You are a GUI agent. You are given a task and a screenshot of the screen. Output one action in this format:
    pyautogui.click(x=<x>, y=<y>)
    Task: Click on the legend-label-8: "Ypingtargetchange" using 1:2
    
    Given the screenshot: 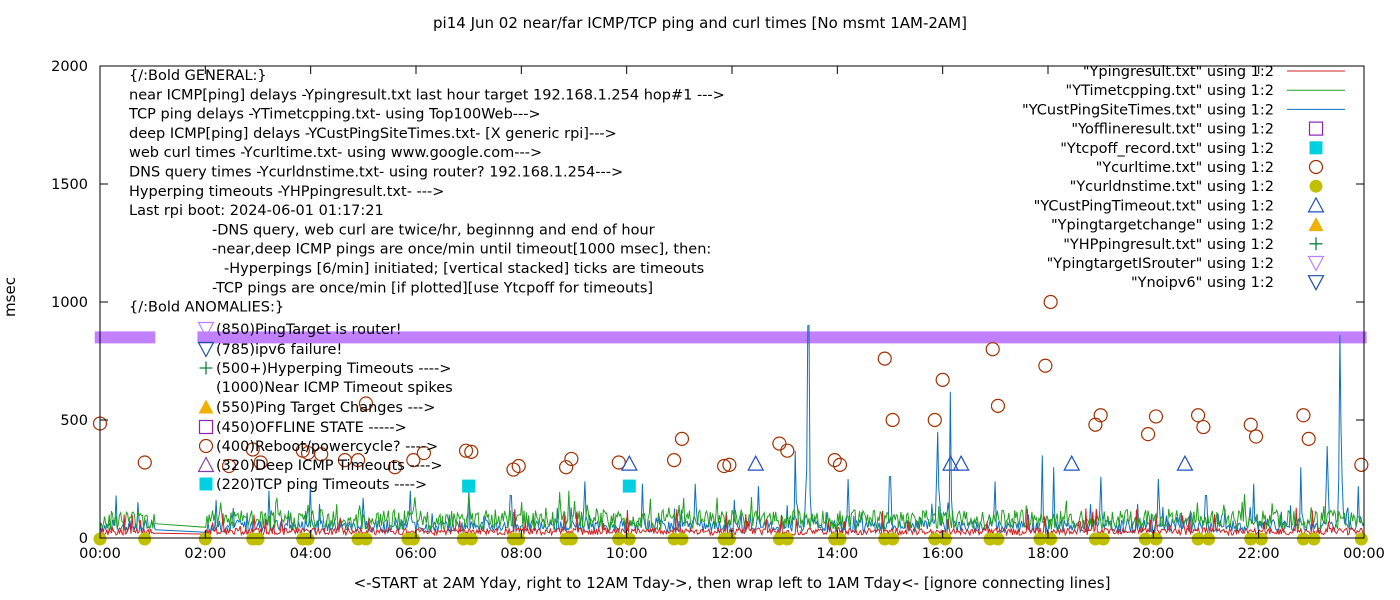 What is the action you would take?
    pyautogui.click(x=1162, y=226)
    